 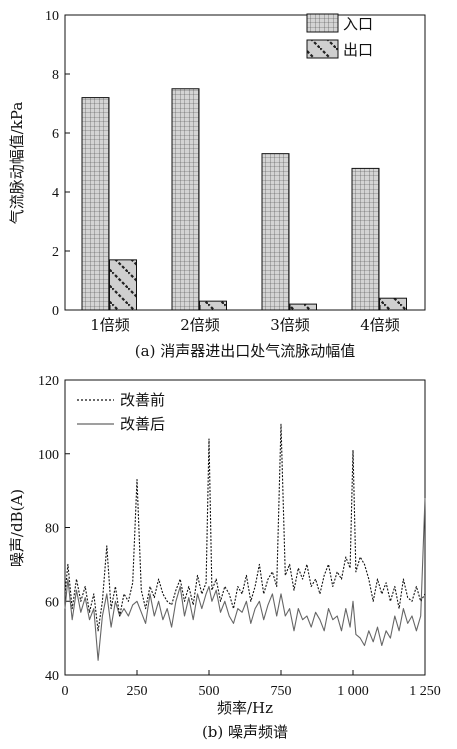 What do you see at coordinates (245, 708) in the screenshot?
I see `spectrum-x-axis-label: 频率/Hz` at bounding box center [245, 708].